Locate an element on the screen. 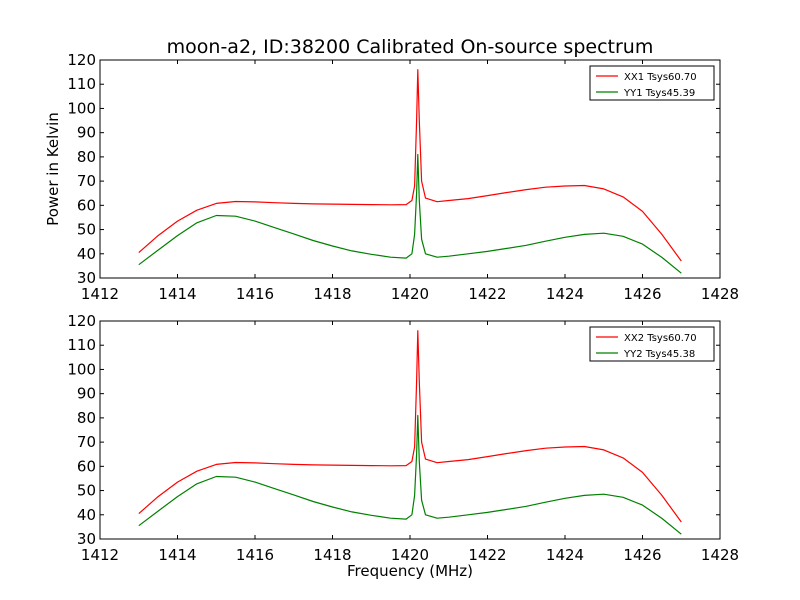 Image resolution: width=800 pixels, height=600 pixels. top-legend-label: YY1 Tsys45.39 is located at coordinates (659, 93).